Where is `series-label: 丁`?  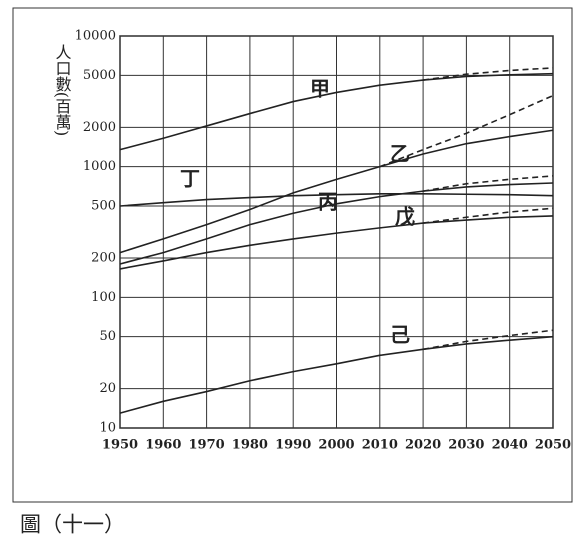 series-label: 丁 is located at coordinates (190, 179).